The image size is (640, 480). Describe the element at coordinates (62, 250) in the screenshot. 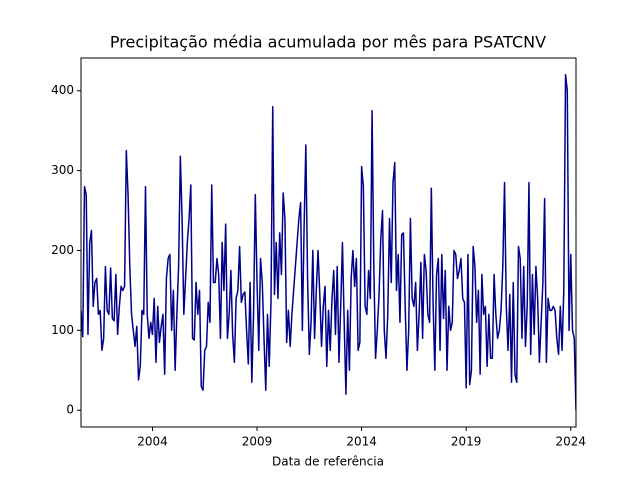

I see `y-tick-label: 200` at that location.